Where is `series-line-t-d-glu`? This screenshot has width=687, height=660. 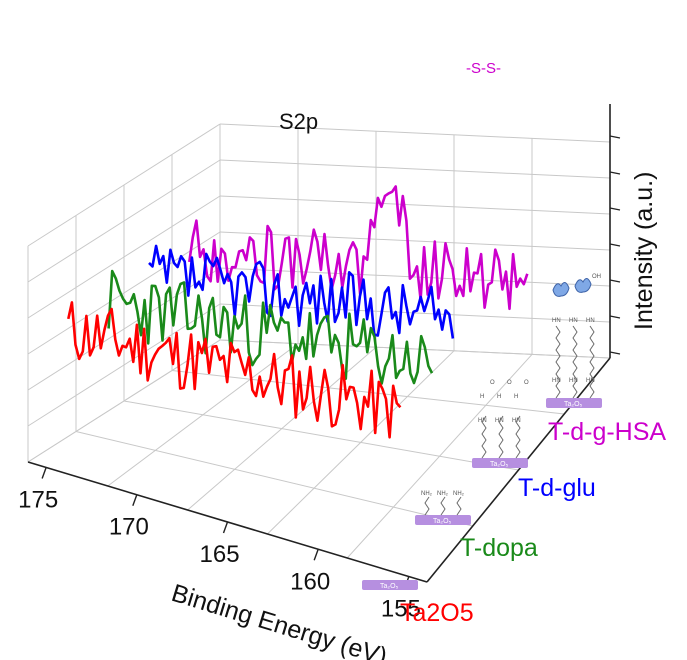 series-line-t-d-glu is located at coordinates (301, 291).